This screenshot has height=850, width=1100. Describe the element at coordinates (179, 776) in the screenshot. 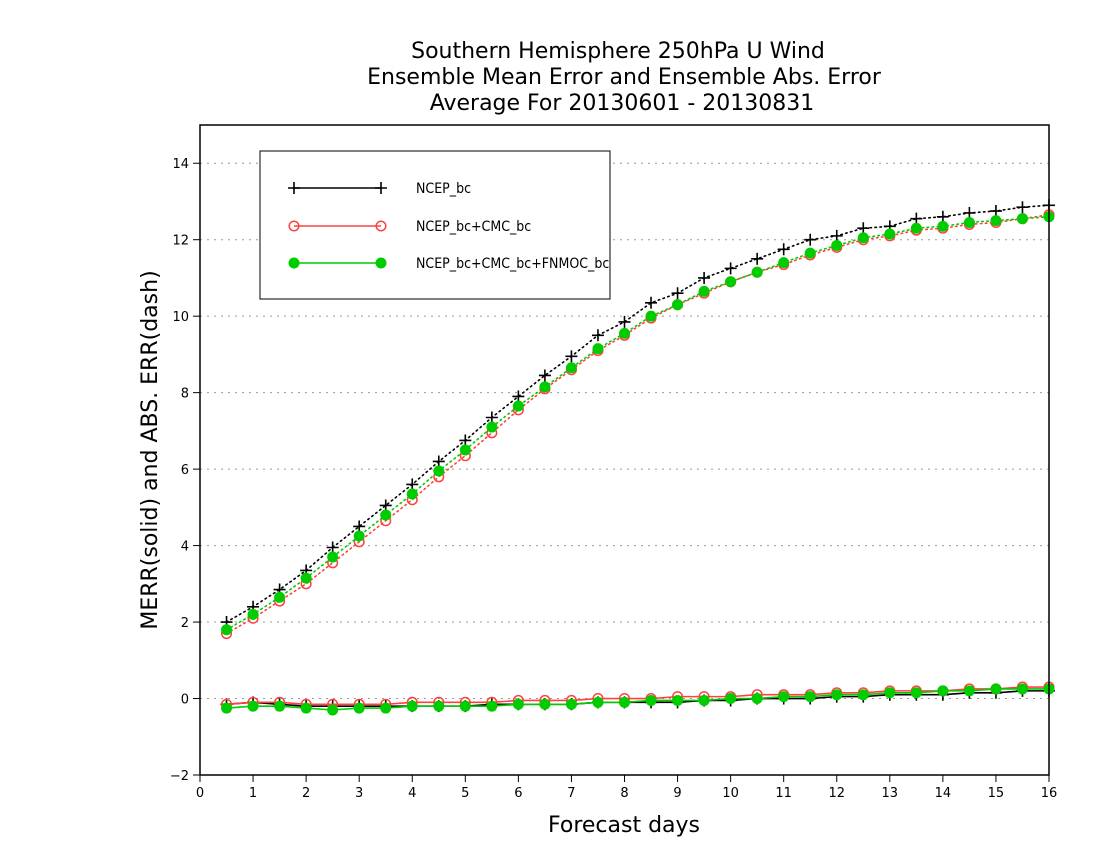

I see `y-tick-label-0: −2` at that location.